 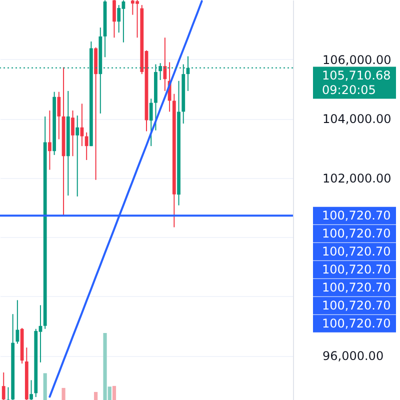 What do you see at coordinates (353, 356) in the screenshot?
I see `y-tick-label: 96,000.00` at bounding box center [353, 356].